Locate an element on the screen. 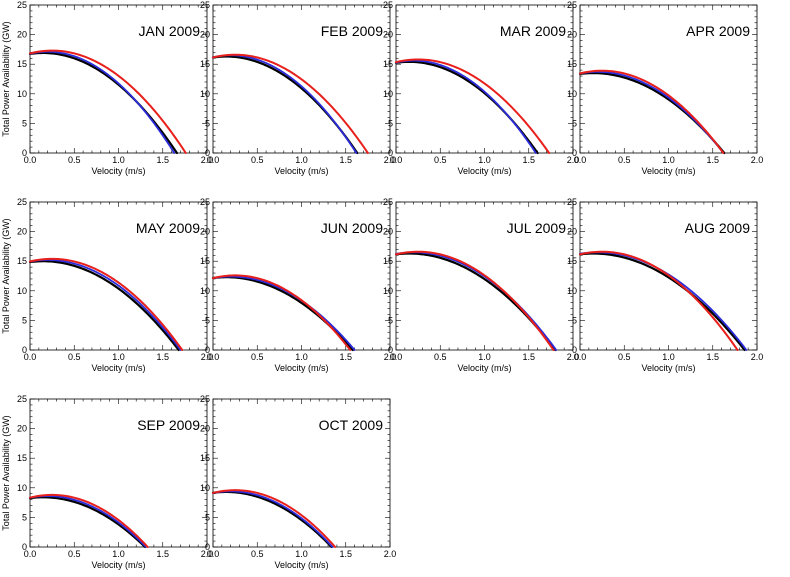 This screenshot has height=577, width=790. panel-title: MAR 2009 is located at coordinates (533, 31).